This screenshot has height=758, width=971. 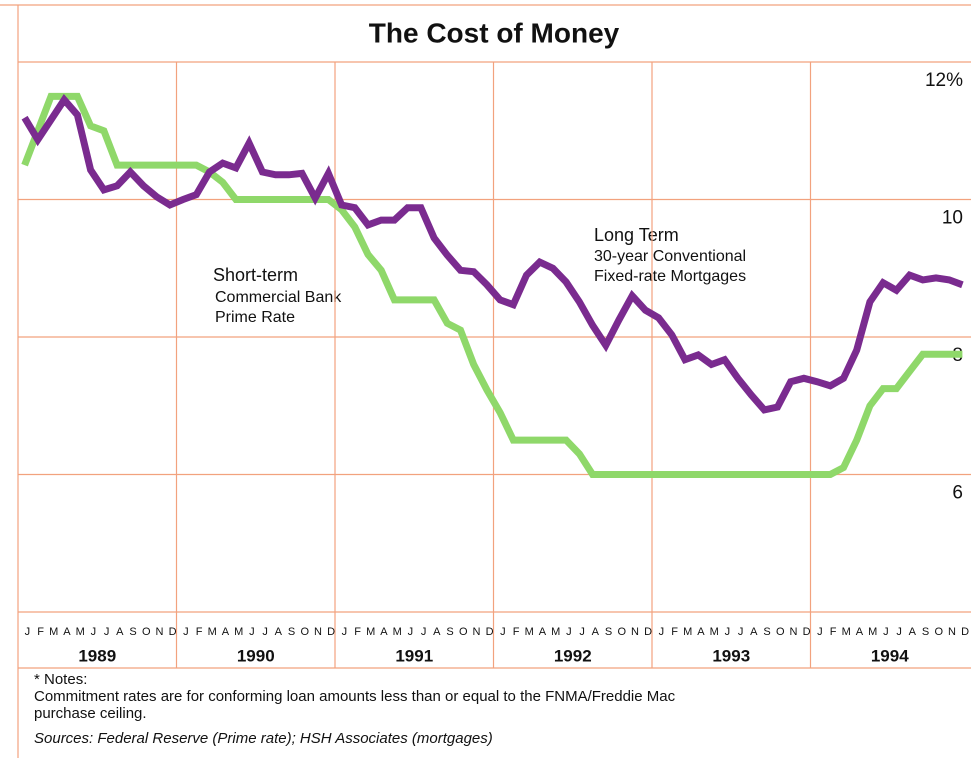 I want to click on annotation: Fixed-rate Mortgages, so click(x=670, y=276).